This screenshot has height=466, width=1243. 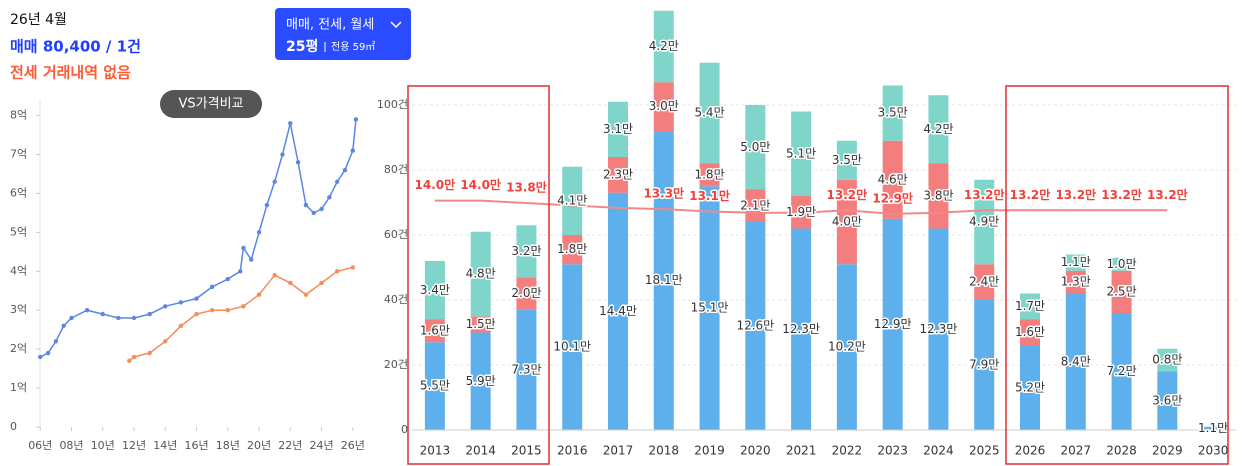 What do you see at coordinates (663, 193) in the screenshot?
I see `line-label: 13.3만` at bounding box center [663, 193].